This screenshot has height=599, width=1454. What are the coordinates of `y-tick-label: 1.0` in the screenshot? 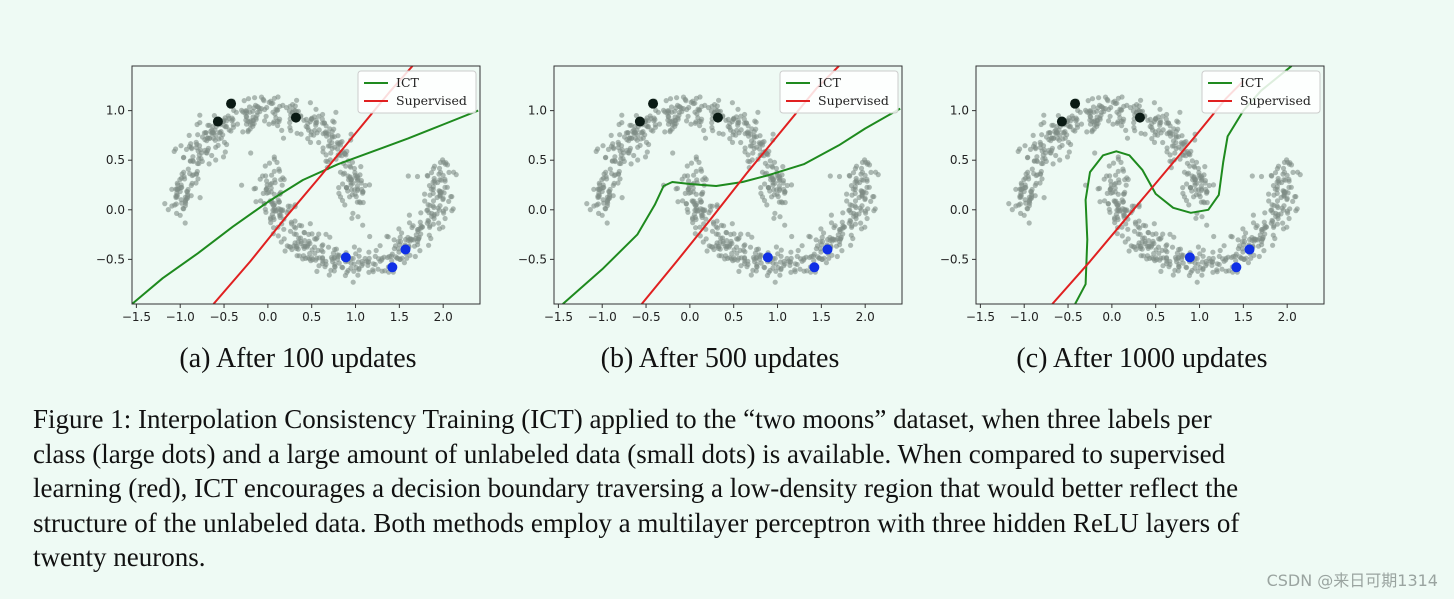 It's located at (115, 111).